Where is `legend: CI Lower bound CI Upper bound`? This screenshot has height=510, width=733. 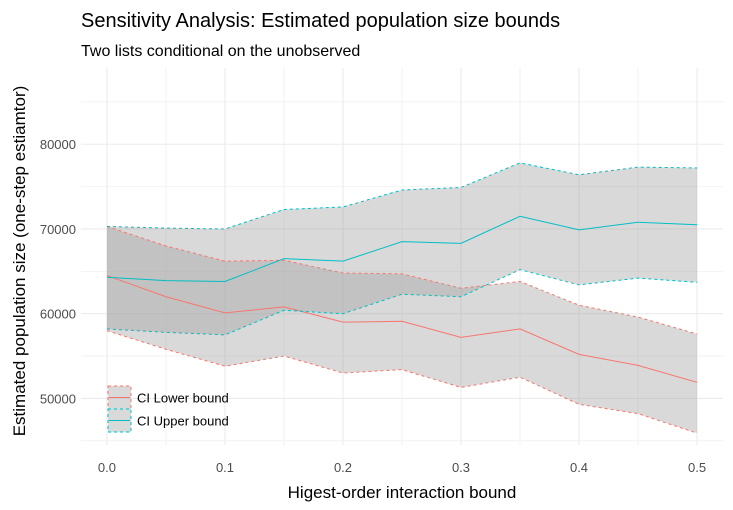
legend: CI Lower bound CI Upper bound is located at coordinates (168, 409).